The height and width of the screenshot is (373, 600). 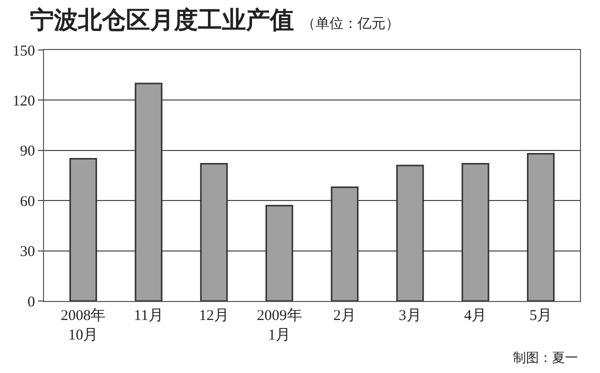 What do you see at coordinates (149, 316) in the screenshot?
I see `x-tick-label: 11月` at bounding box center [149, 316].